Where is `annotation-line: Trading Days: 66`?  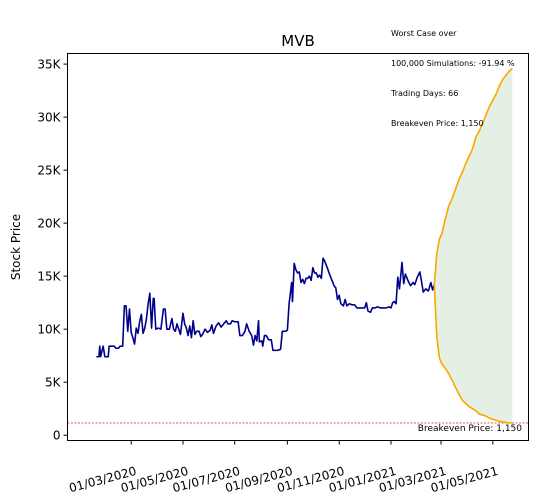 annotation-line: Trading Days: 66 is located at coordinates (425, 93).